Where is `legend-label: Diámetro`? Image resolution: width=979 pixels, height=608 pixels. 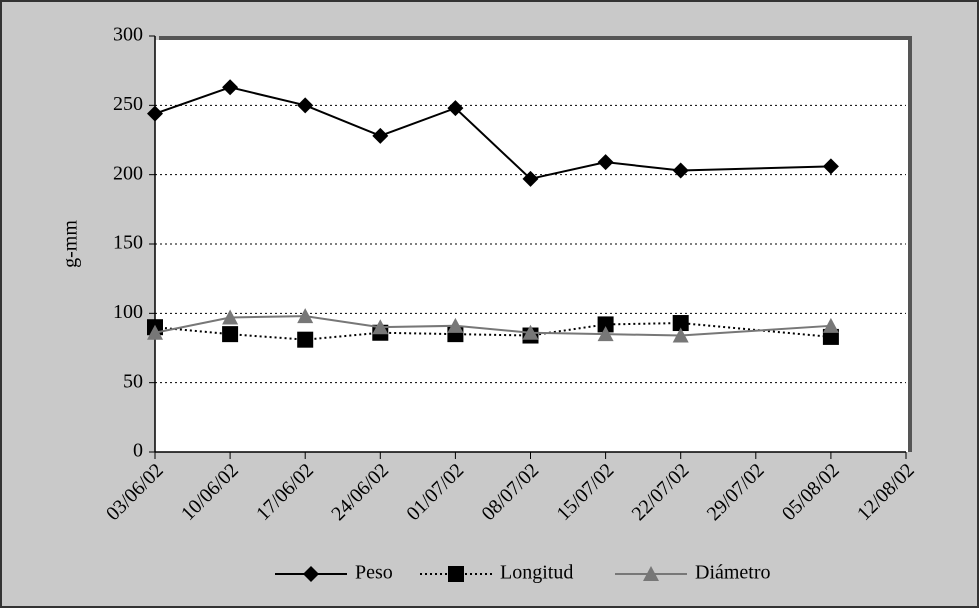 legend-label: Diámetro is located at coordinates (733, 573).